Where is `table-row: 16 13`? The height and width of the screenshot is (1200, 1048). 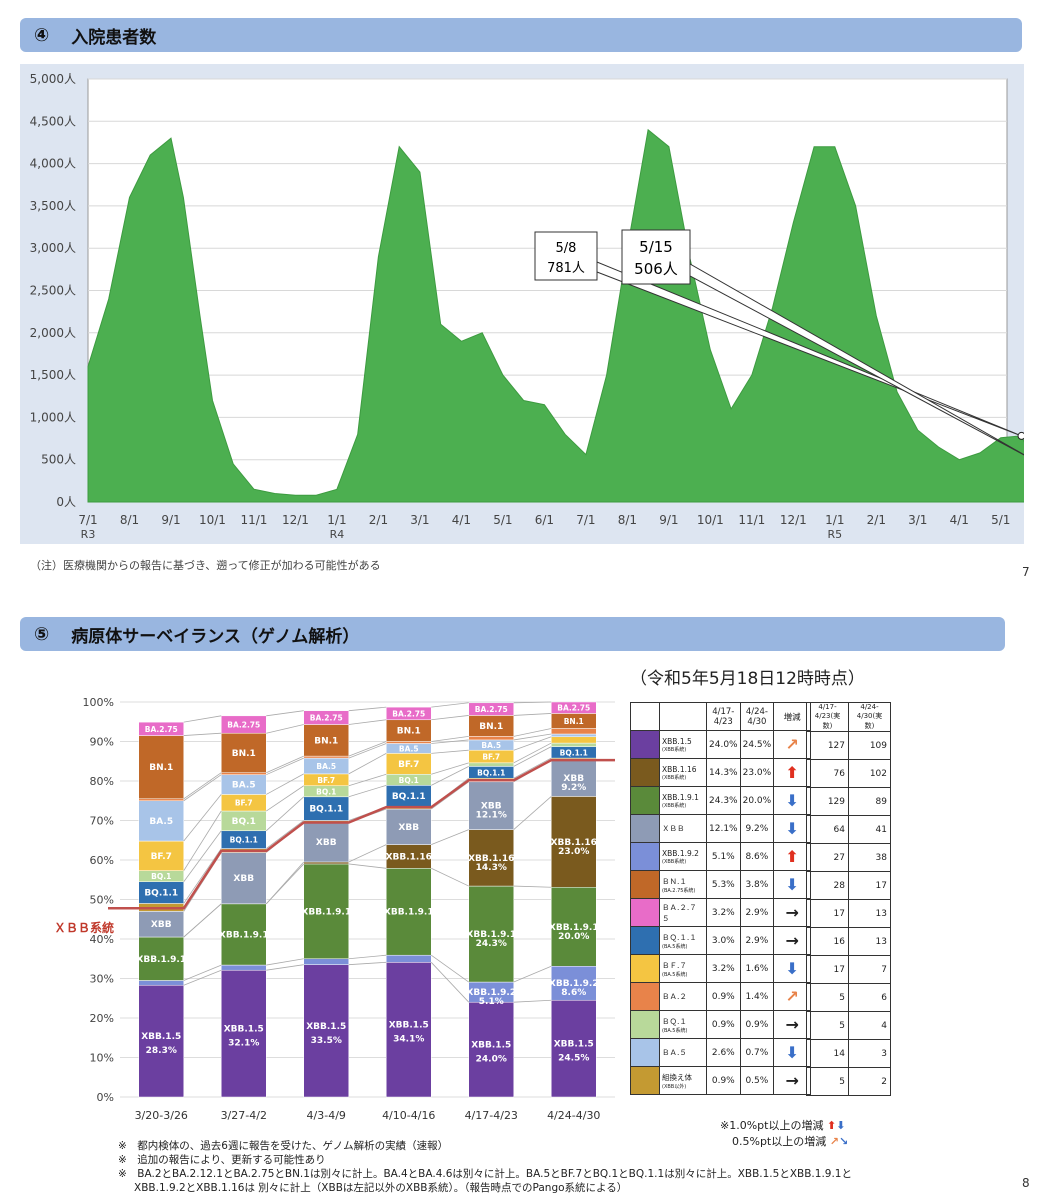 table-row: 16 13 is located at coordinates (848, 941).